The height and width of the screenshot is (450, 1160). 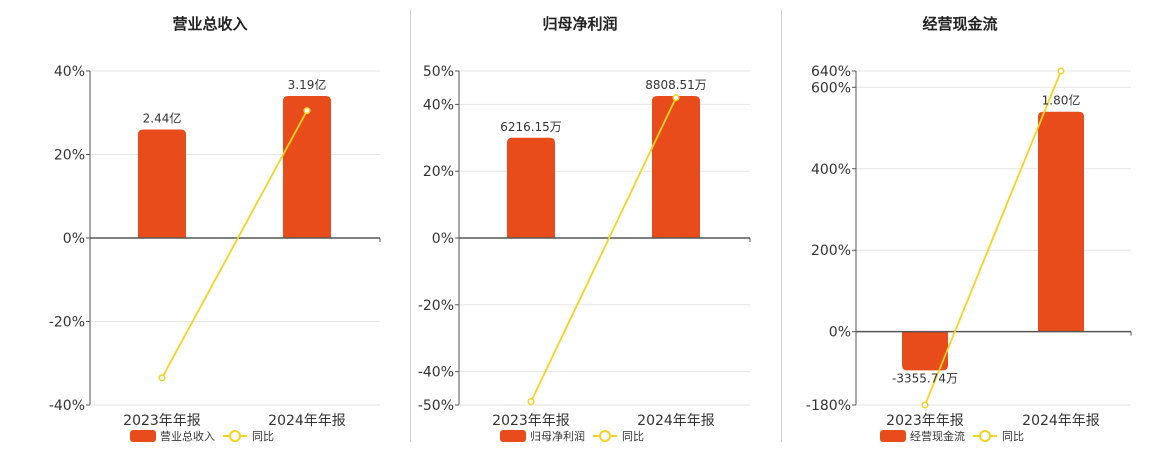 I want to click on y-tick-label: -180%, so click(x=828, y=406).